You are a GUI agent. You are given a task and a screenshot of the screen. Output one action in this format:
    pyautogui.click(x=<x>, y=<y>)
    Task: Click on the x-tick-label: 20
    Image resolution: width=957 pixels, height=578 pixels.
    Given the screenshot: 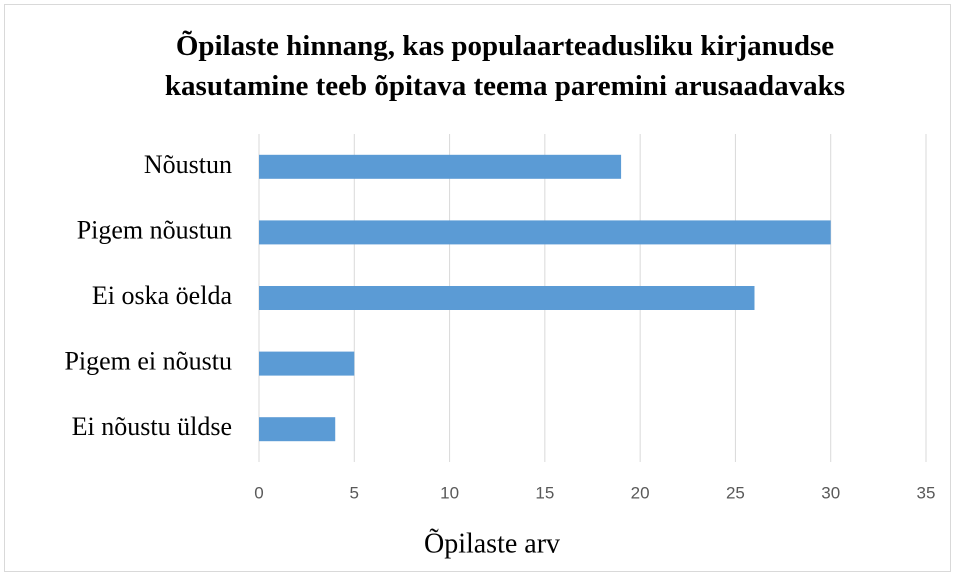 What is the action you would take?
    pyautogui.click(x=640, y=492)
    